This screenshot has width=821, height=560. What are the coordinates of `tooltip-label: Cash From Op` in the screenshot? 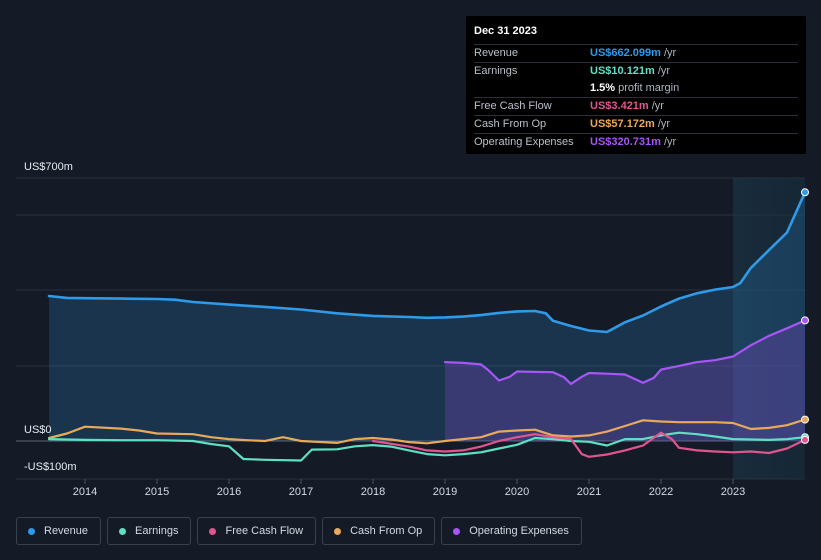 It's located at (510, 124).